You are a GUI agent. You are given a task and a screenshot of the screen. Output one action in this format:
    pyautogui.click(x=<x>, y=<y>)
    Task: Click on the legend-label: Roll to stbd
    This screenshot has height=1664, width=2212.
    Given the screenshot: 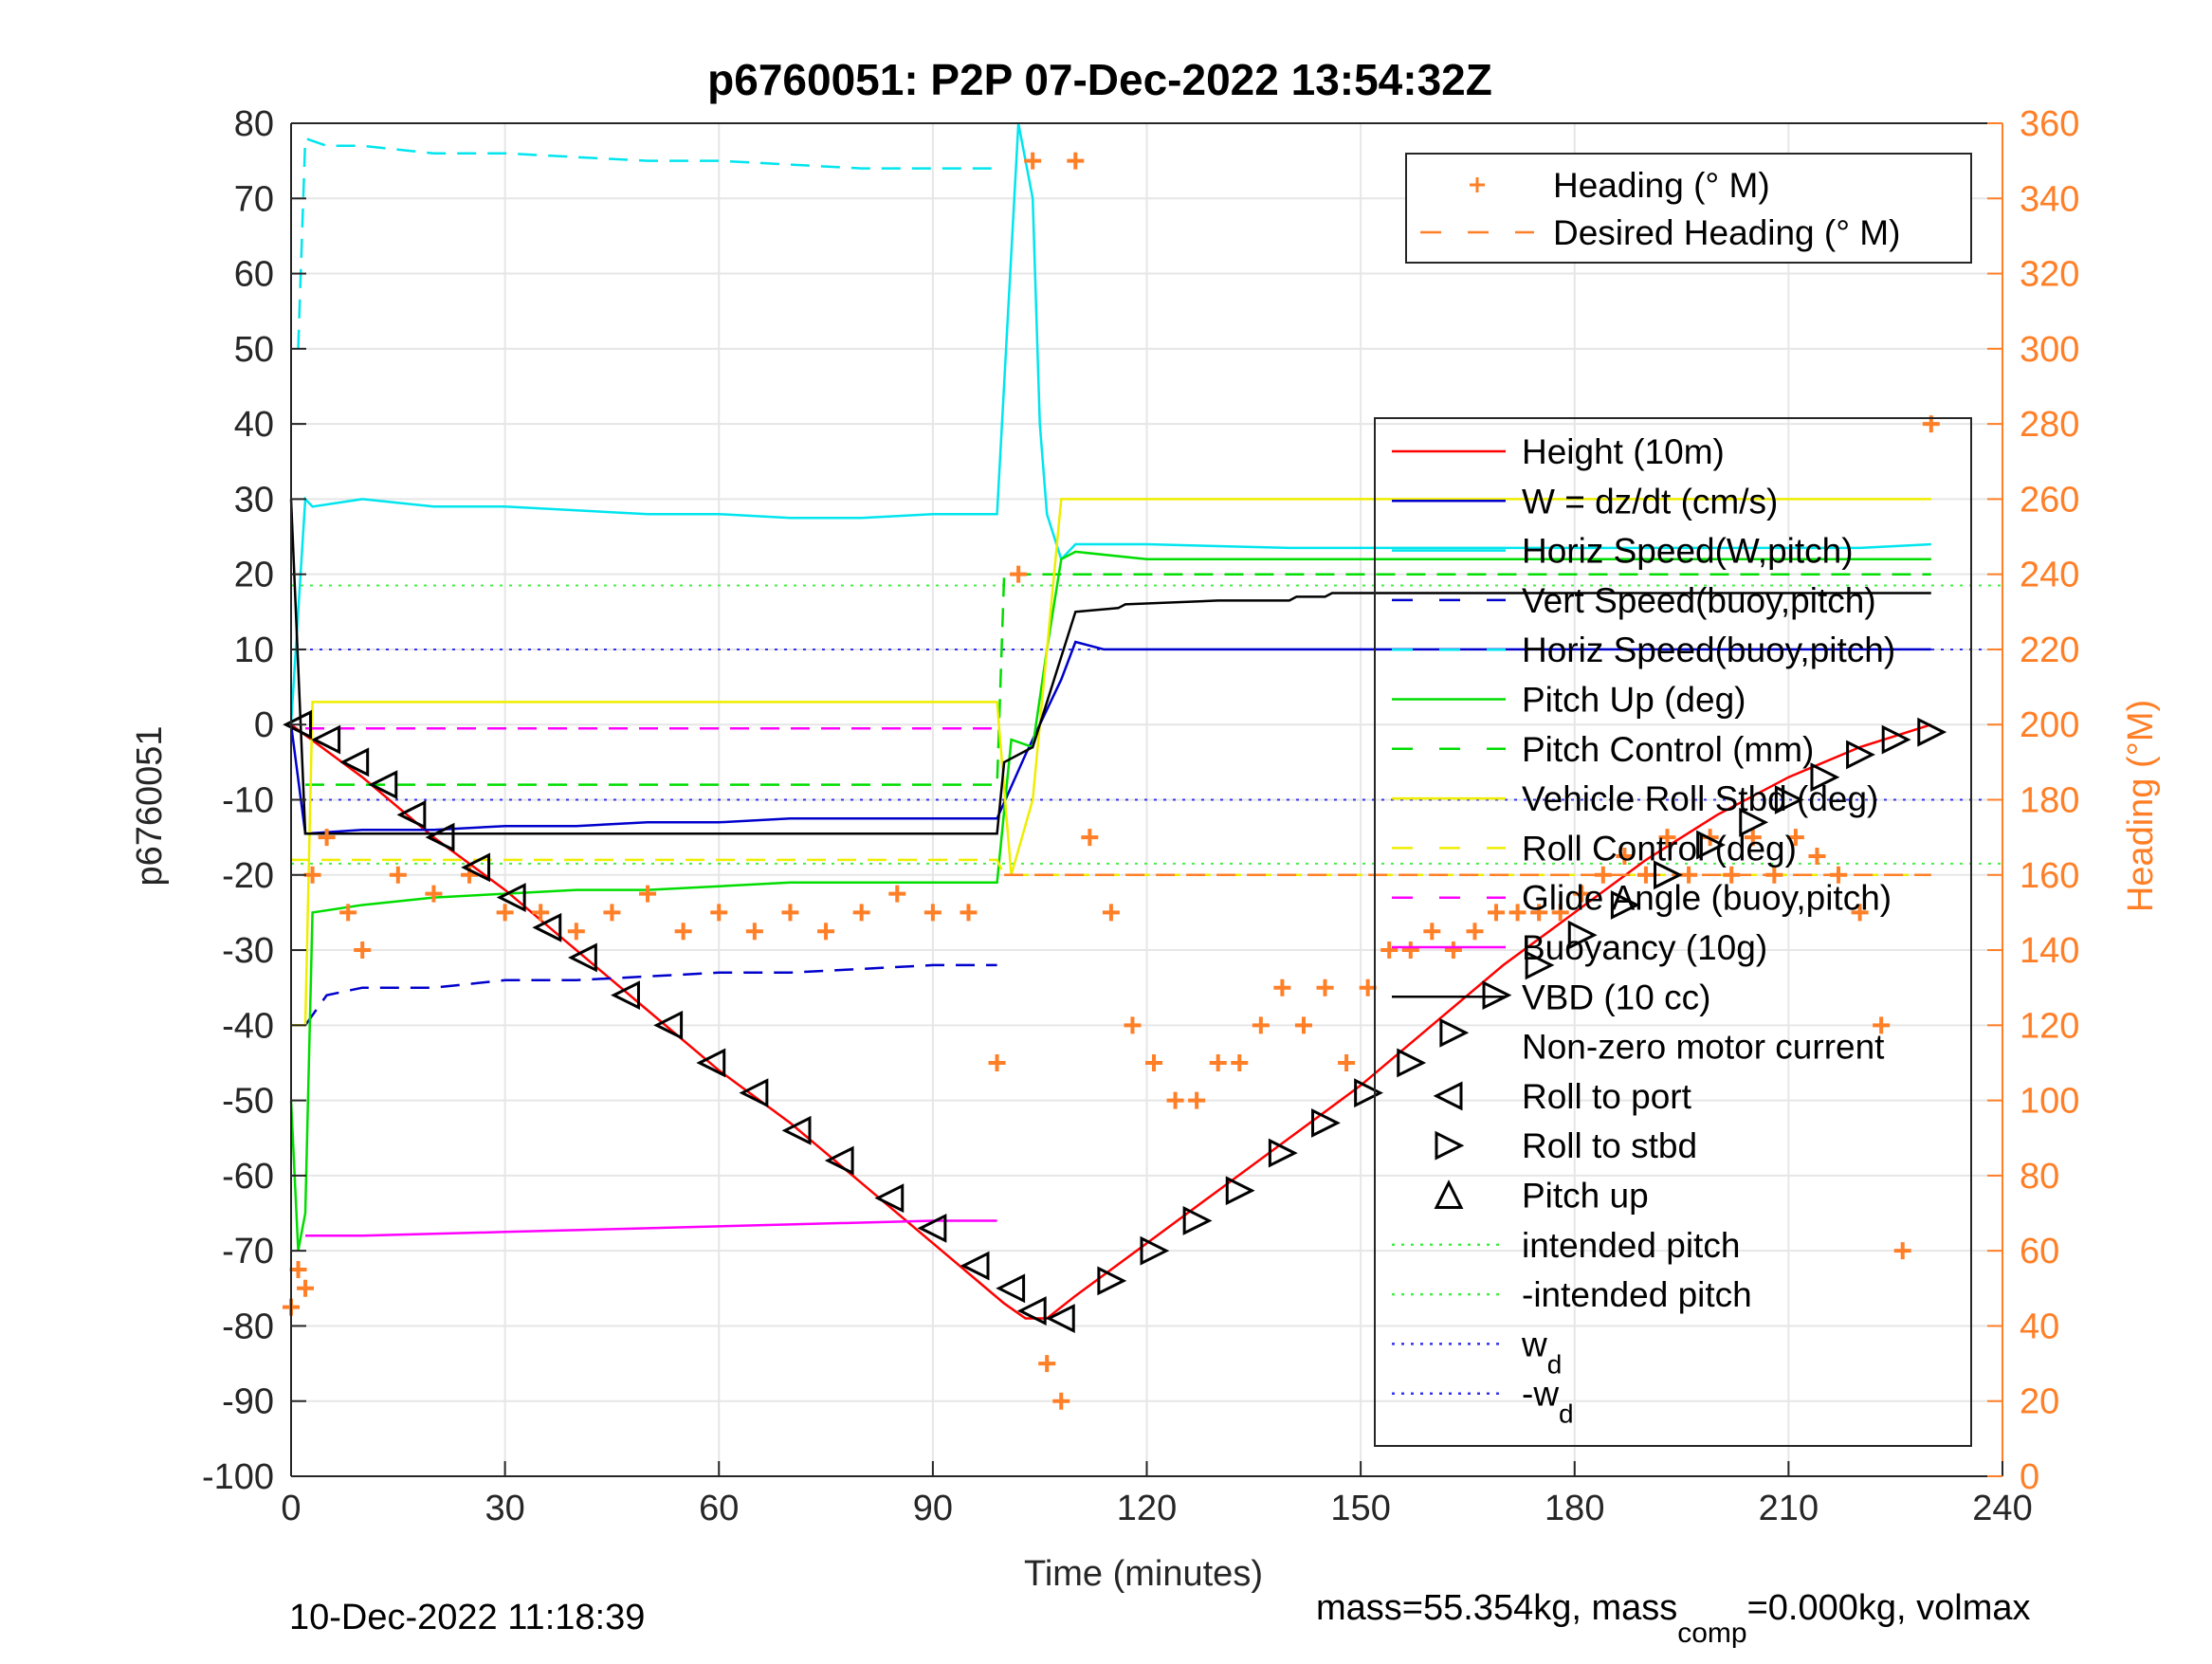 What is the action you would take?
    pyautogui.click(x=1609, y=1145)
    